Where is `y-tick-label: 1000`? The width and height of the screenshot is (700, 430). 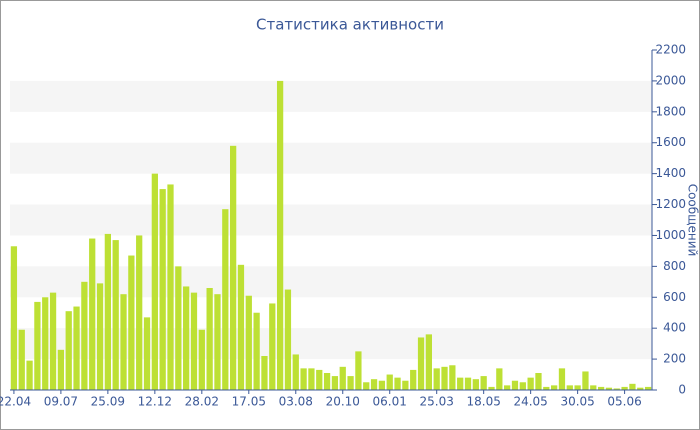
y-tick-label: 1000 is located at coordinates (670, 235).